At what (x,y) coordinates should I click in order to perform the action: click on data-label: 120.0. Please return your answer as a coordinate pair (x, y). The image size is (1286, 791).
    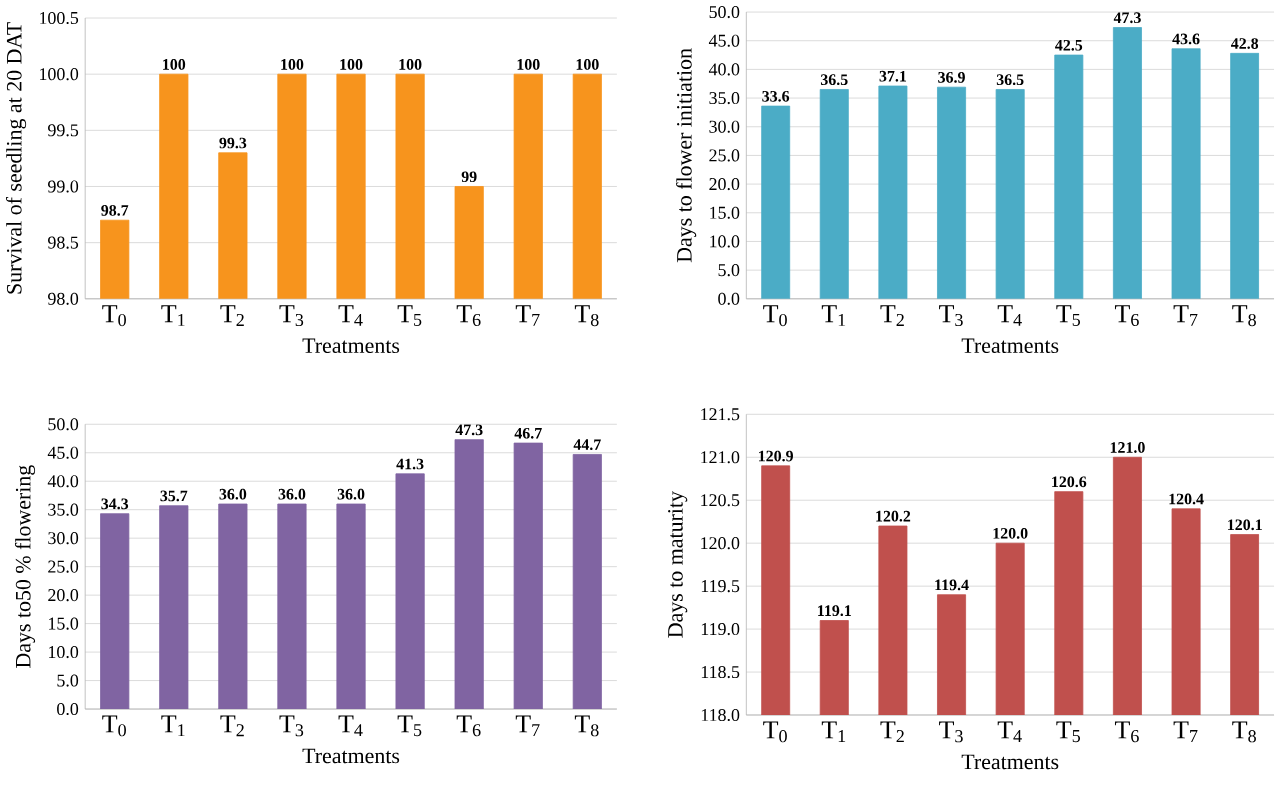
    Looking at the image, I should click on (1010, 533).